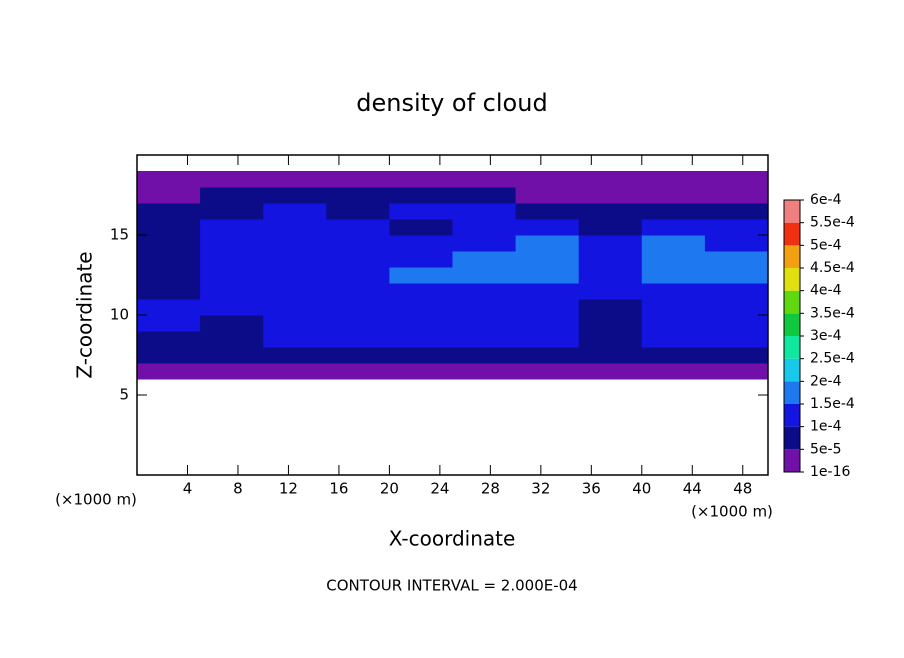  Describe the element at coordinates (540, 489) in the screenshot. I see `x-tick-label: 32` at that location.